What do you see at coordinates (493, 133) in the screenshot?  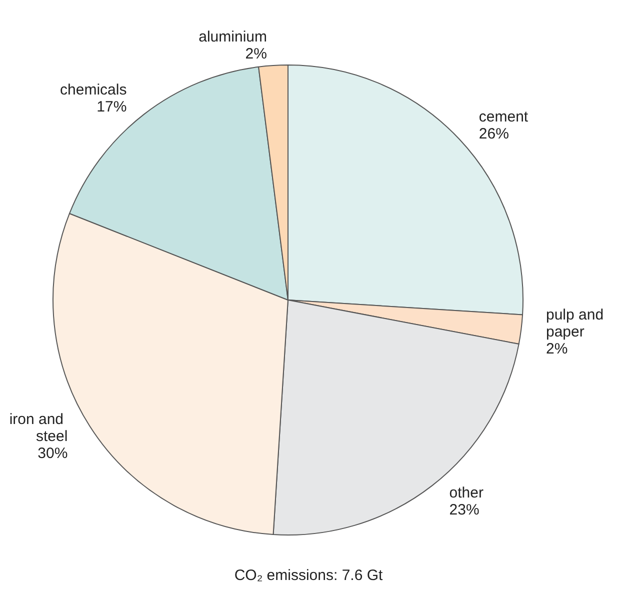 I see `data-label: 26%` at bounding box center [493, 133].